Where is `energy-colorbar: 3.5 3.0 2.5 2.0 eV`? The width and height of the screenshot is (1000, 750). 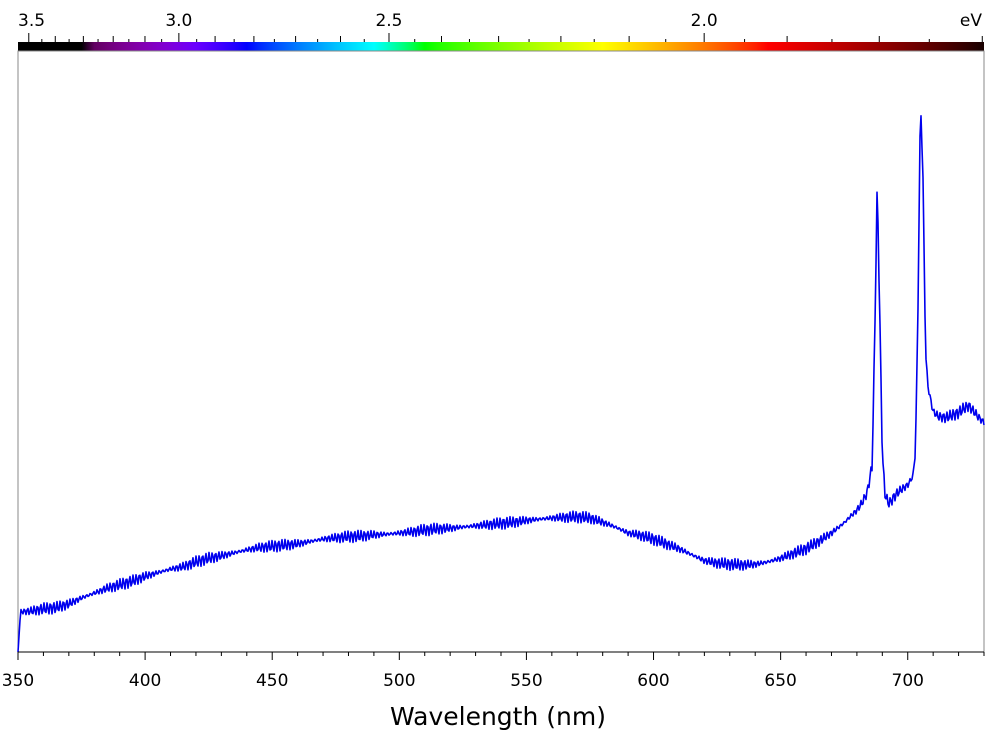 energy-colorbar: 3.5 3.0 2.5 2.0 eV is located at coordinates (501, 31).